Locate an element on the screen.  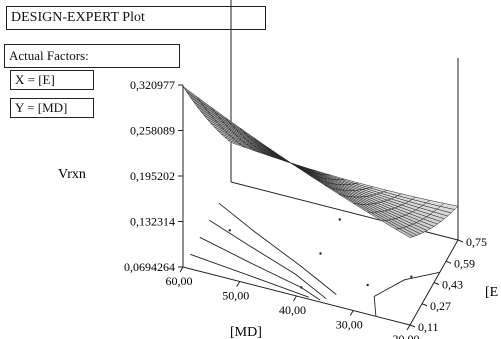
md-tick-label-2: 40,00 is located at coordinates (292, 310).